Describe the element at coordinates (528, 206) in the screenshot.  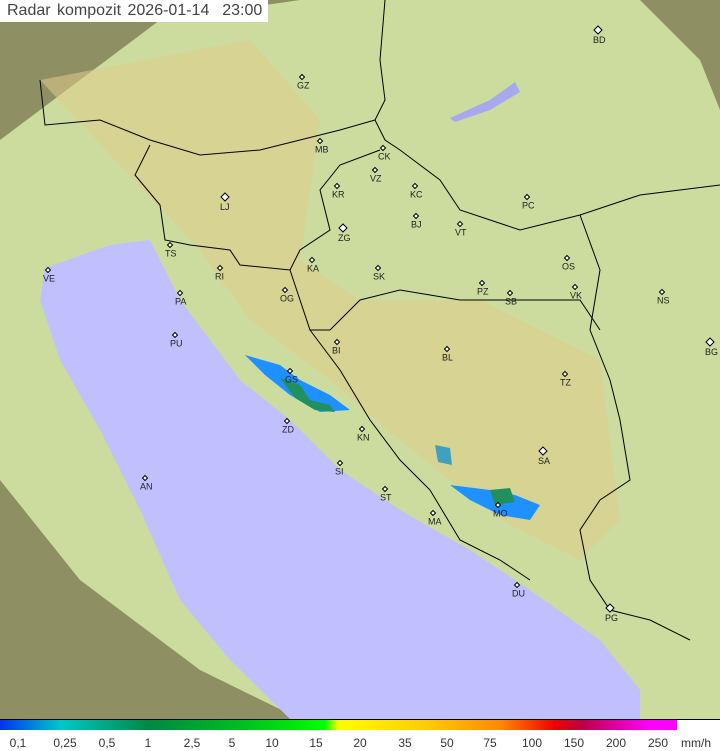
I see `city-label: PC` at that location.